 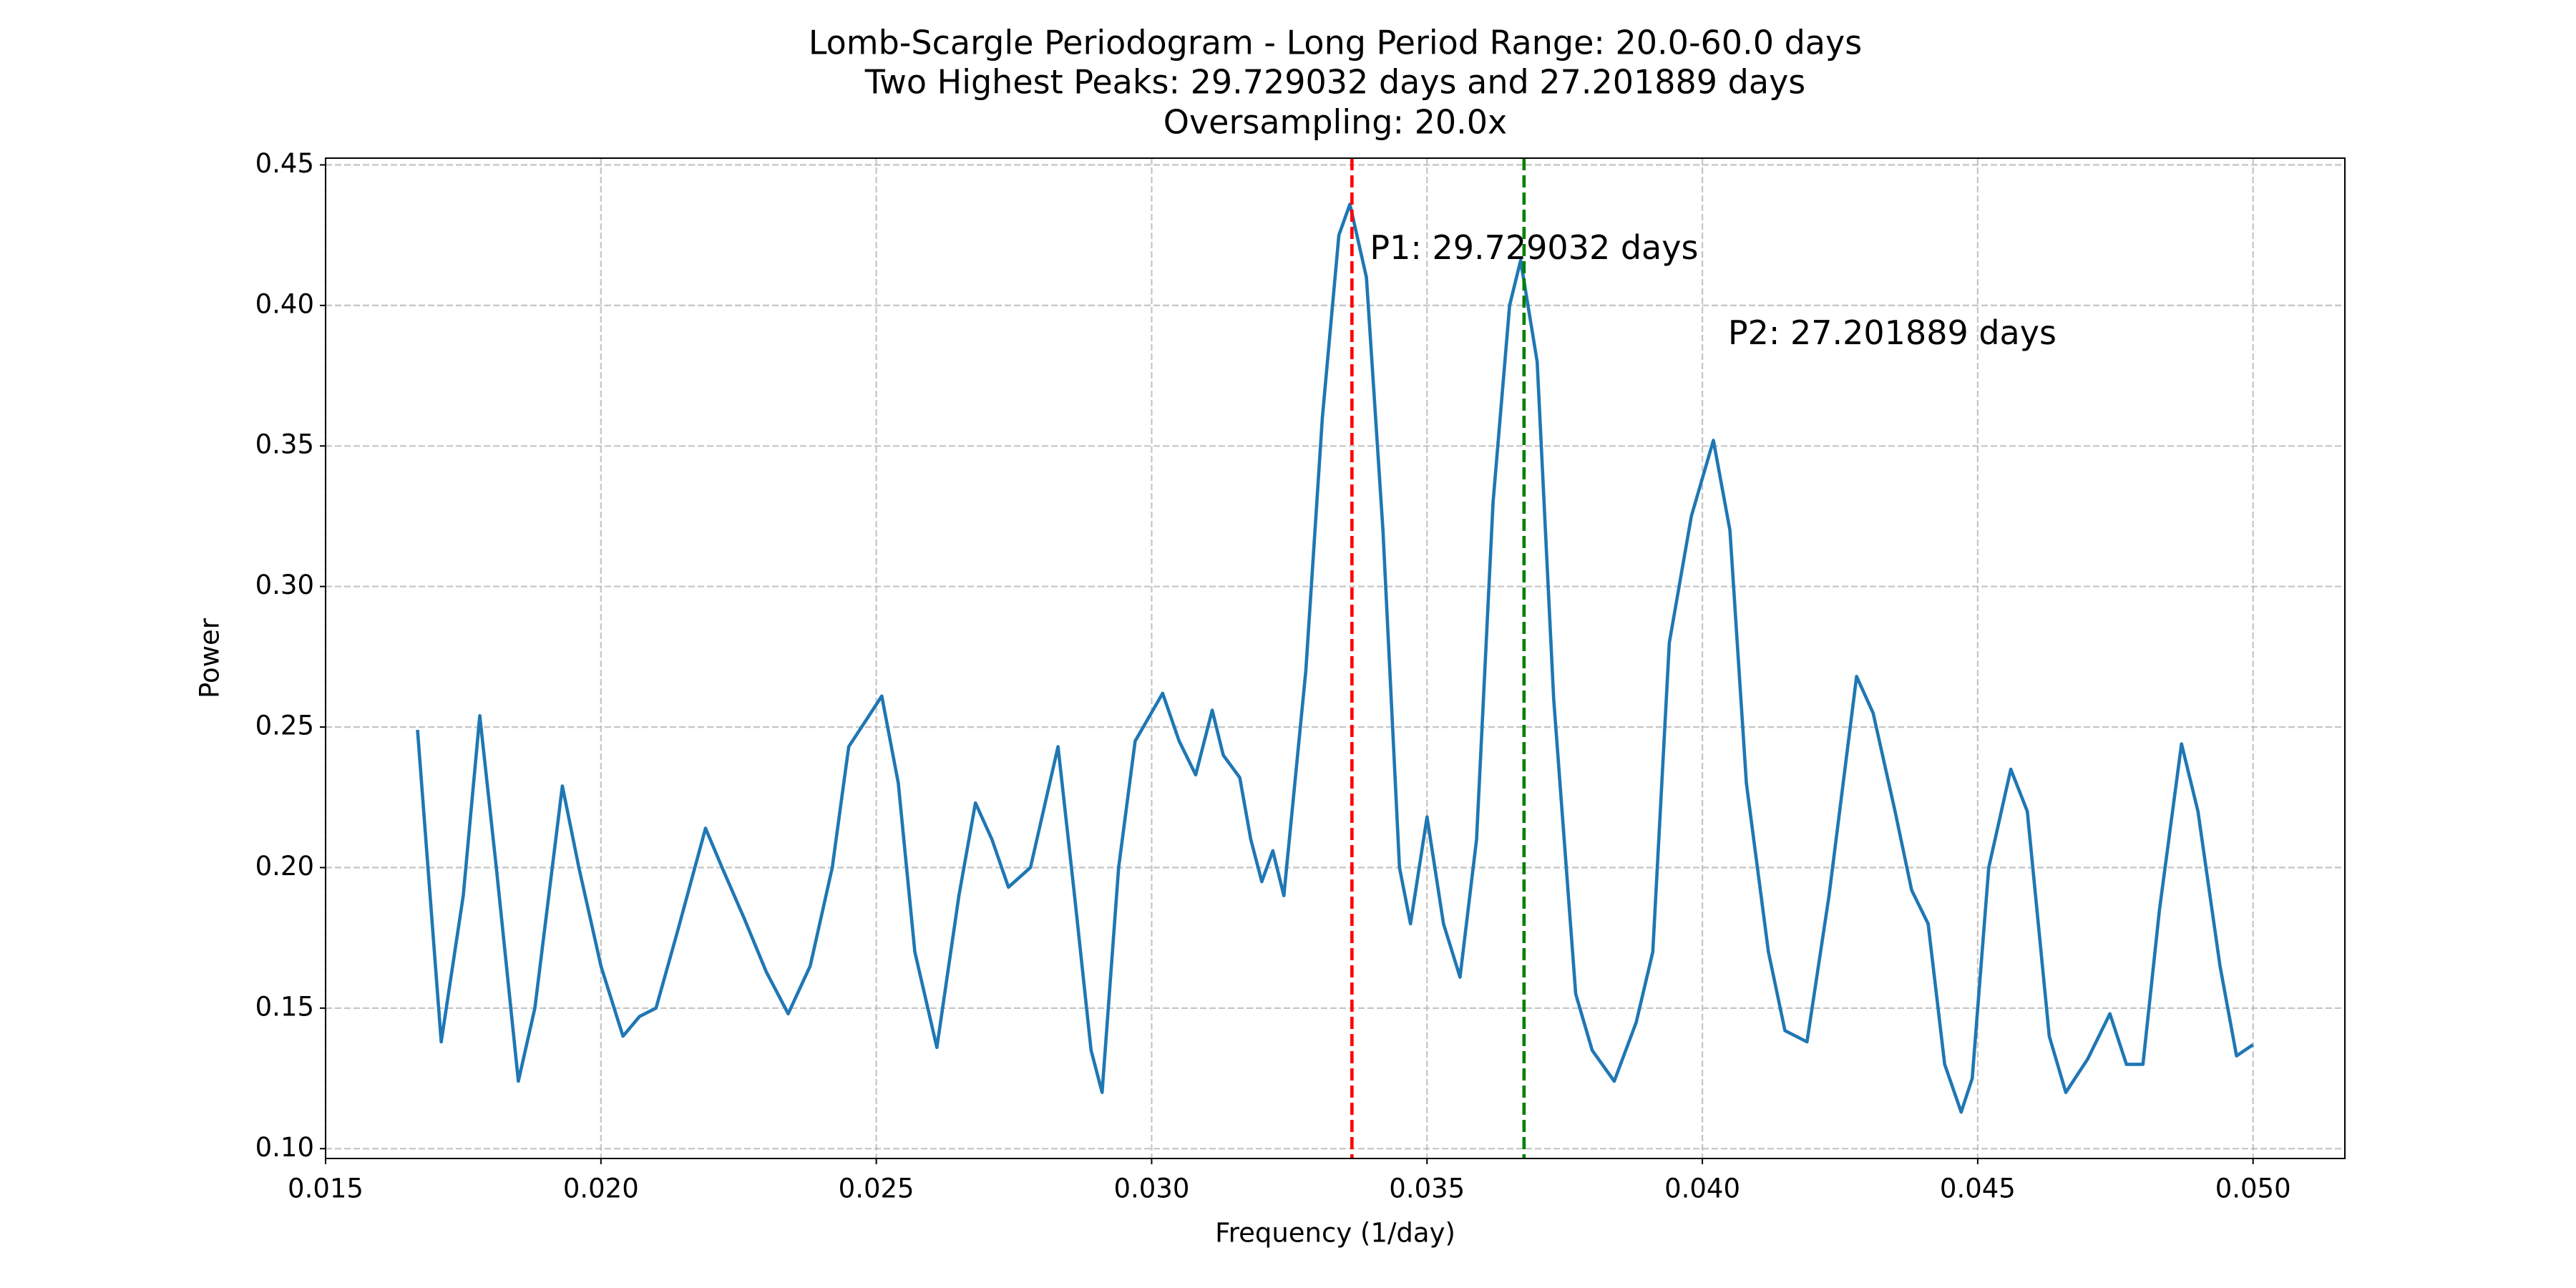 What do you see at coordinates (284, 585) in the screenshot?
I see `y-tick-label: 0.30` at bounding box center [284, 585].